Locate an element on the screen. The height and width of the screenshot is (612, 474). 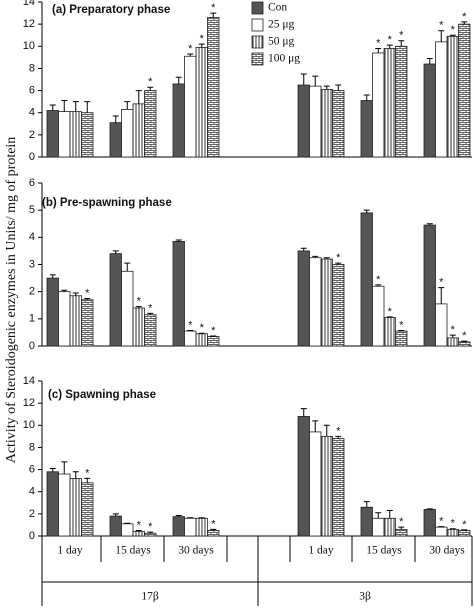
legend-swatch is located at coordinates (257, 8).